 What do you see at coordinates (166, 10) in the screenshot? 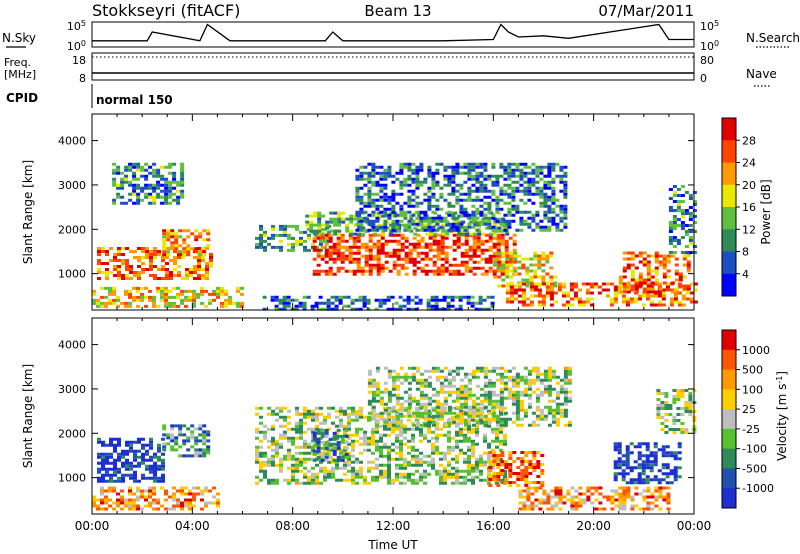
I see `station-title: Stokkseyri (fitACF)` at bounding box center [166, 10].